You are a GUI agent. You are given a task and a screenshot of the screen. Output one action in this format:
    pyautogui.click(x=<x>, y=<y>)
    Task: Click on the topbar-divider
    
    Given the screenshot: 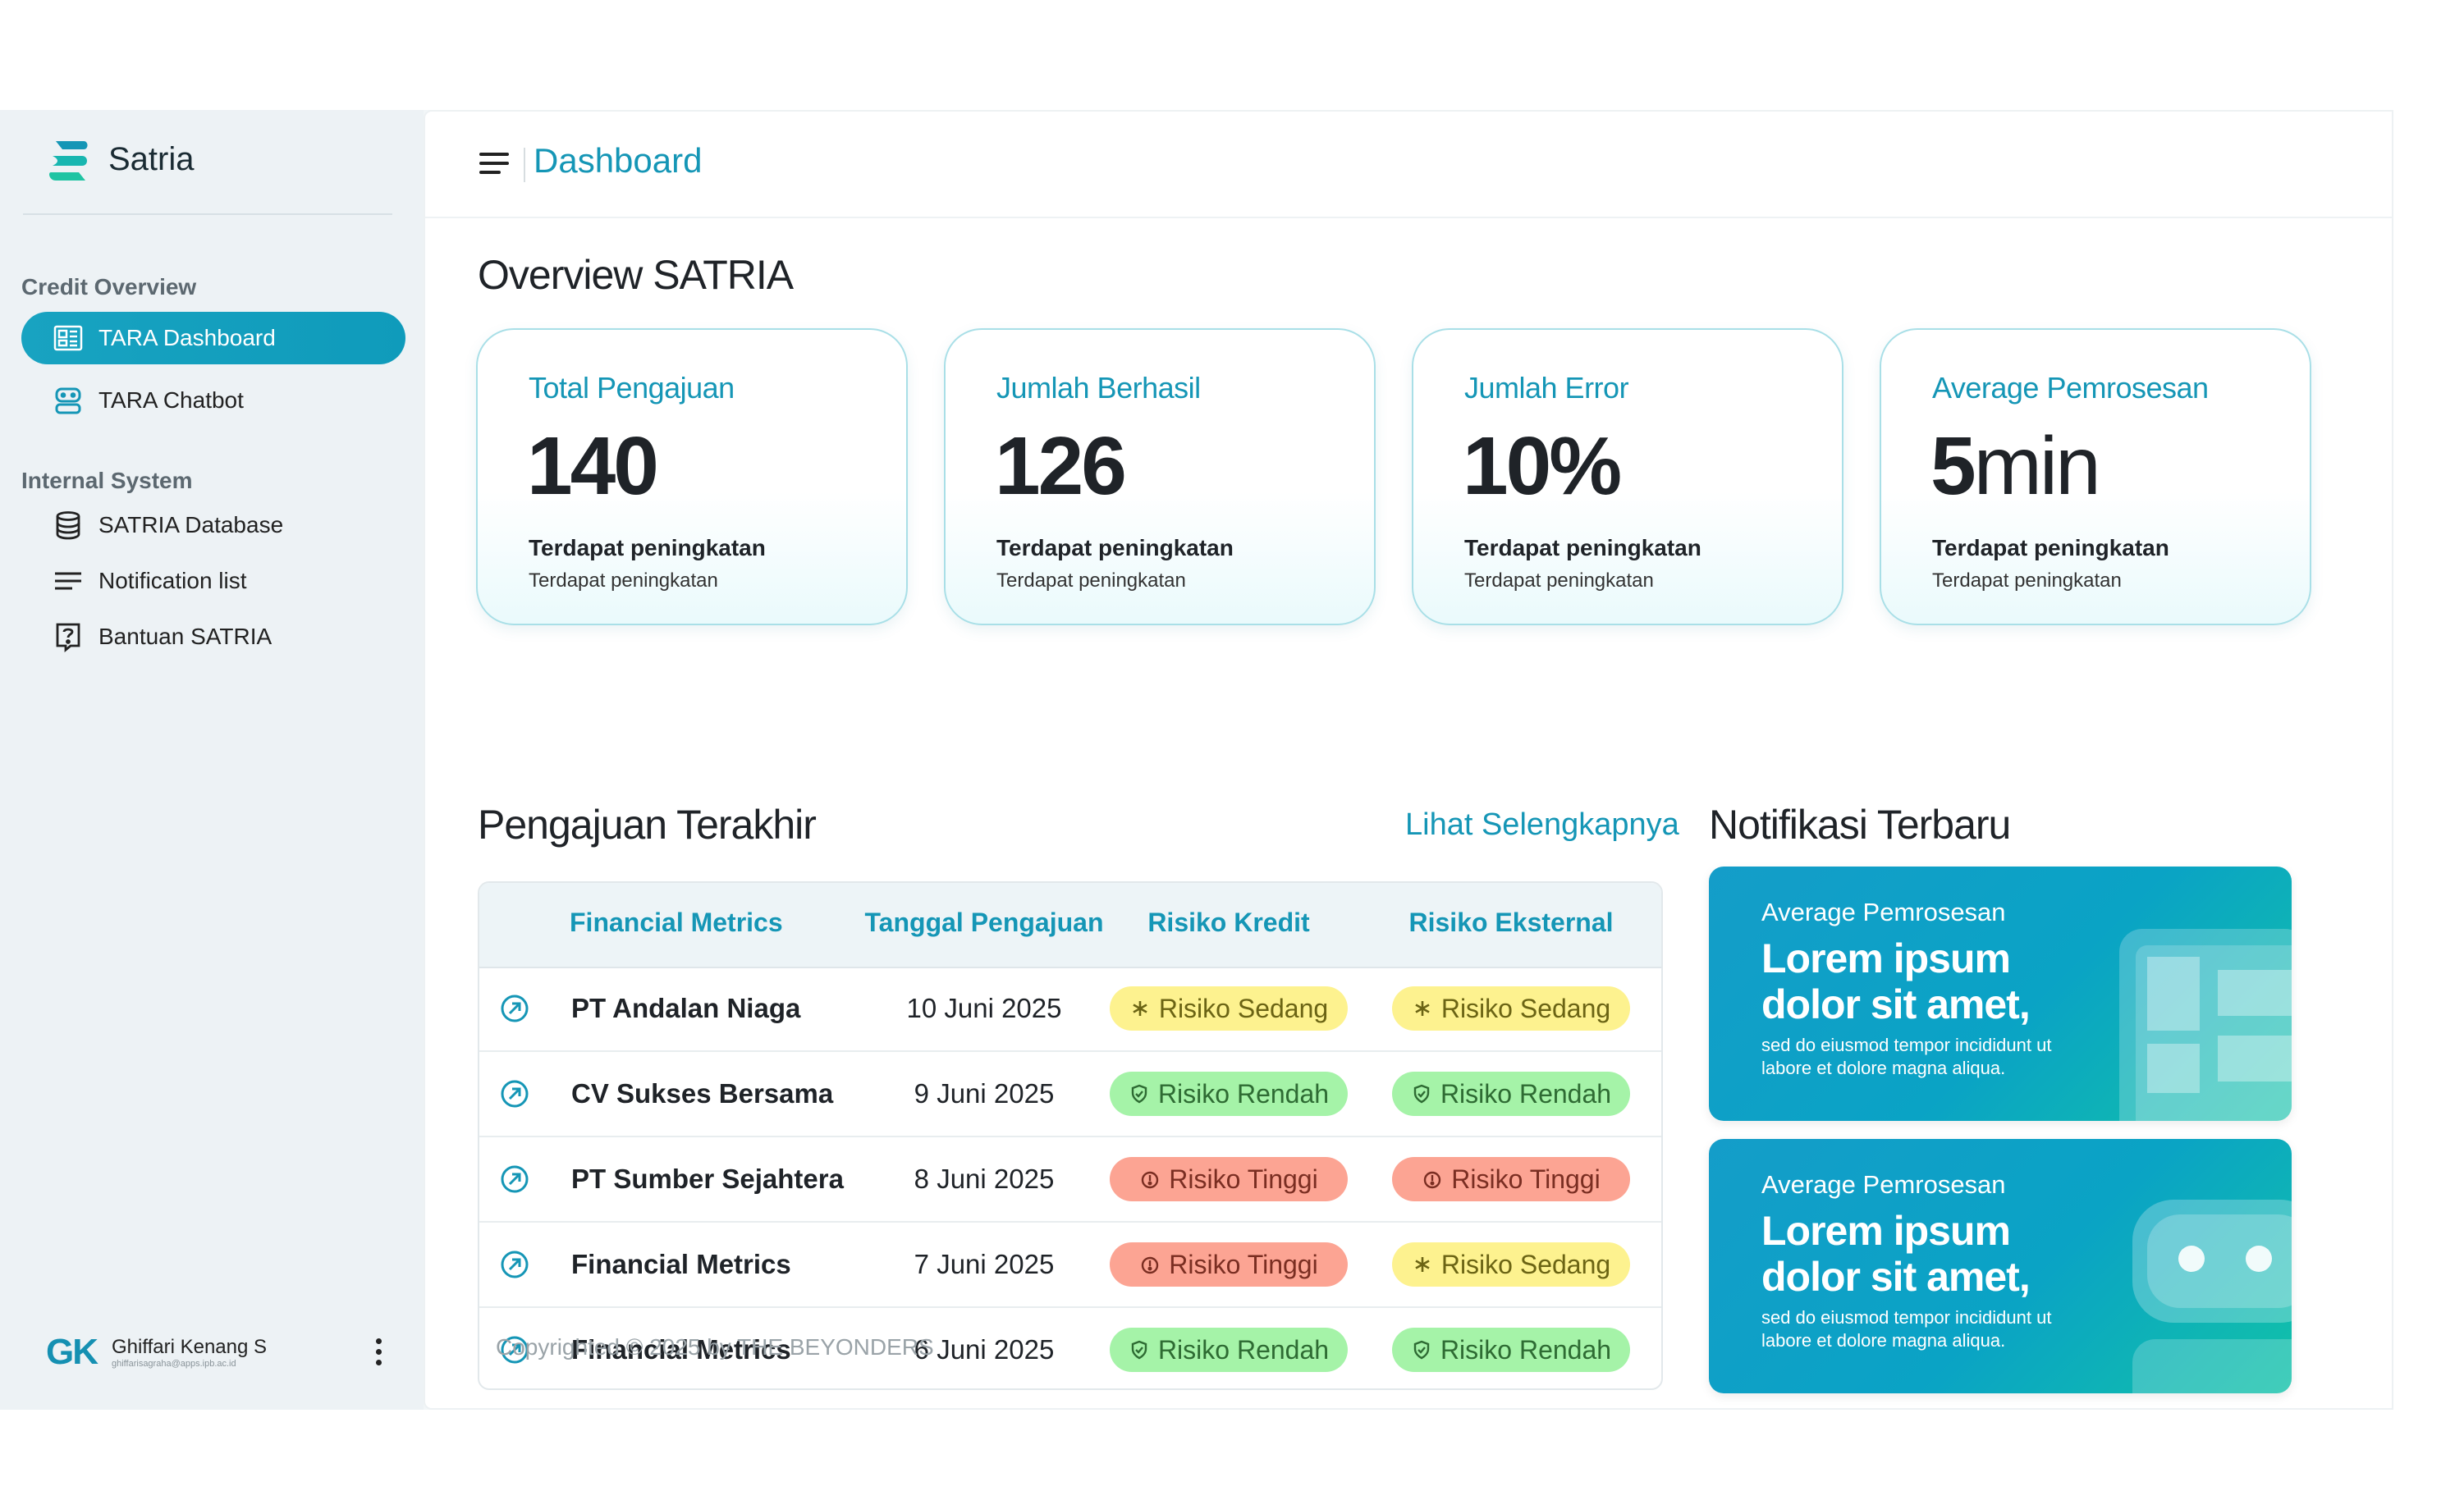 What is the action you would take?
    pyautogui.click(x=524, y=165)
    